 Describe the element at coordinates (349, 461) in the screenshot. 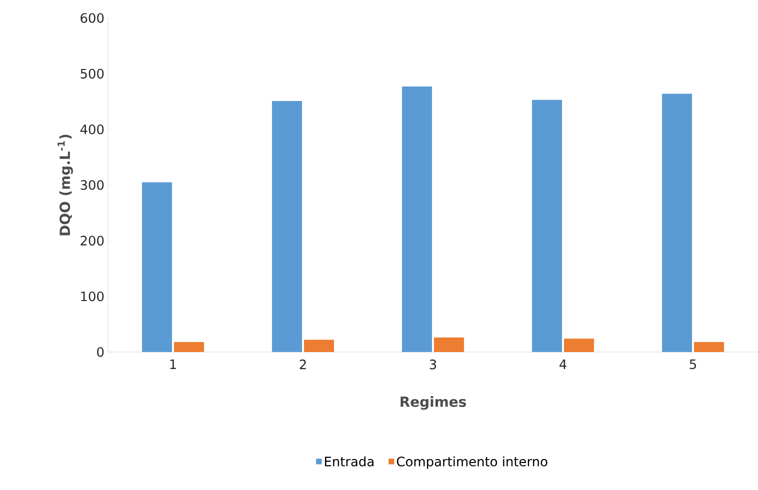

I see `legend-label: Entrada` at that location.